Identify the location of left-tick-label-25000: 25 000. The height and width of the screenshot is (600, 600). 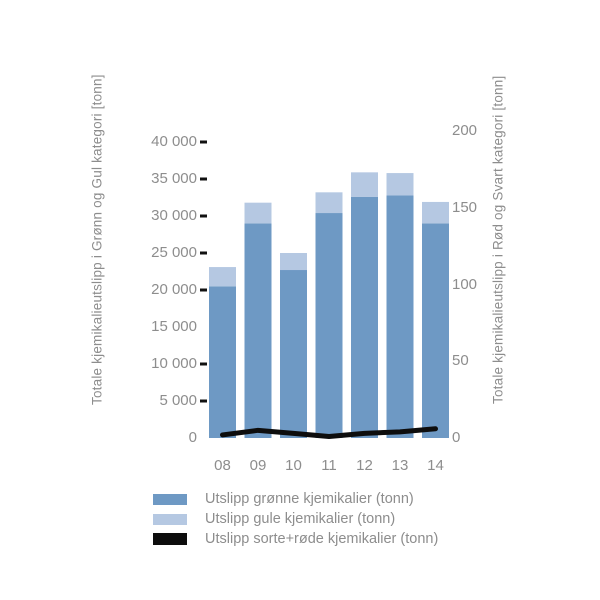
(174, 252).